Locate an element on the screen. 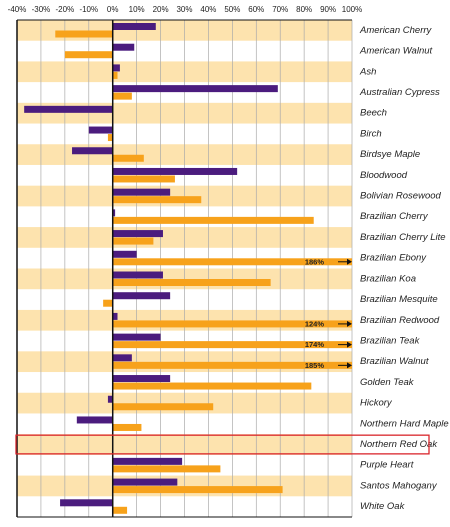  x-tick-label: 70% is located at coordinates (280, 9).